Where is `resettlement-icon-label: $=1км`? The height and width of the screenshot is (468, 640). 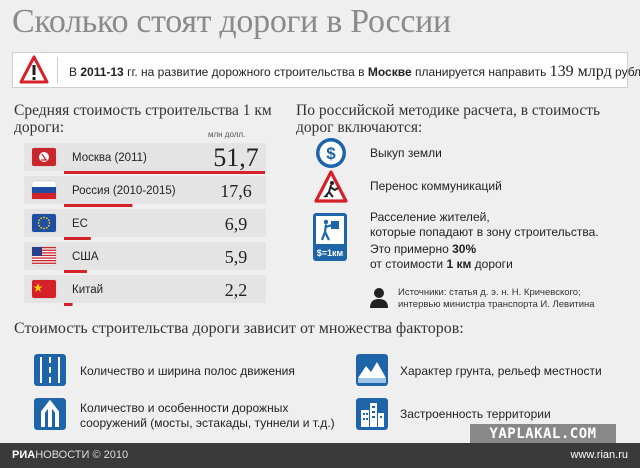 resettlement-icon-label: $=1км is located at coordinates (330, 253).